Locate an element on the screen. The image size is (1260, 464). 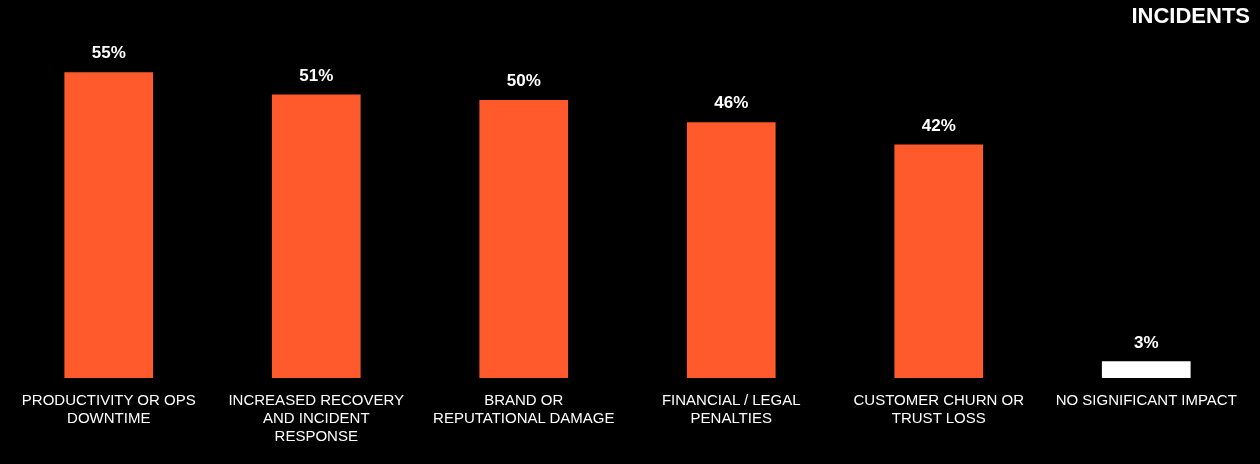
x-tick-label: INCREASED RECOVERY AND INCIDENT RESPONSE is located at coordinates (316, 418).